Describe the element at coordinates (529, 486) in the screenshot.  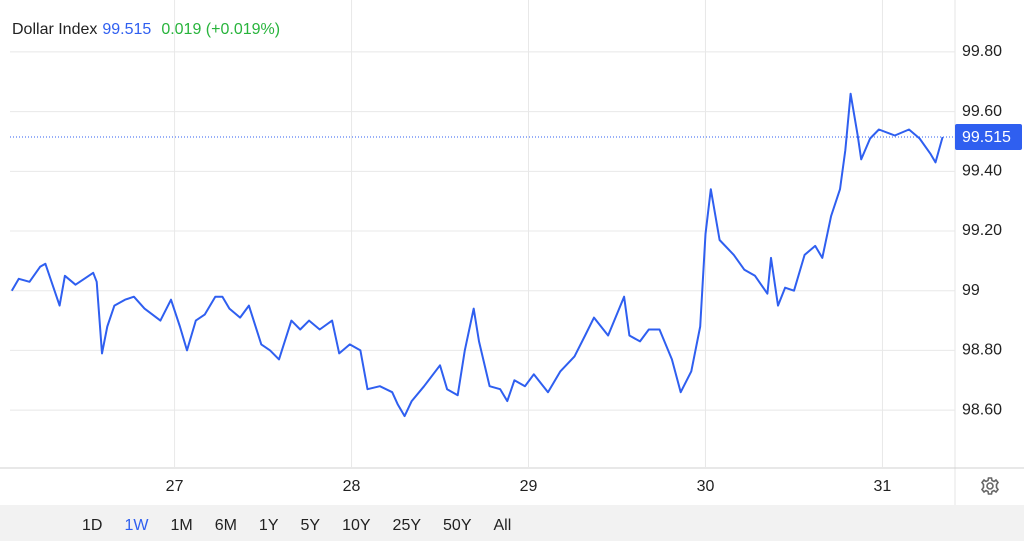
I see `x-tick-label: 29` at that location.